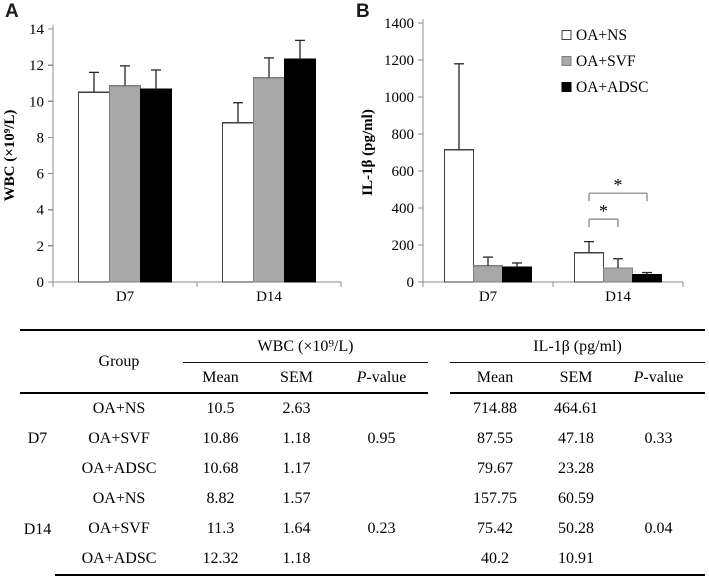 Image resolution: width=709 pixels, height=578 pixels. Describe the element at coordinates (10, 156) in the screenshot. I see `y-axis-title: WBC (×10⁹/L)` at that location.